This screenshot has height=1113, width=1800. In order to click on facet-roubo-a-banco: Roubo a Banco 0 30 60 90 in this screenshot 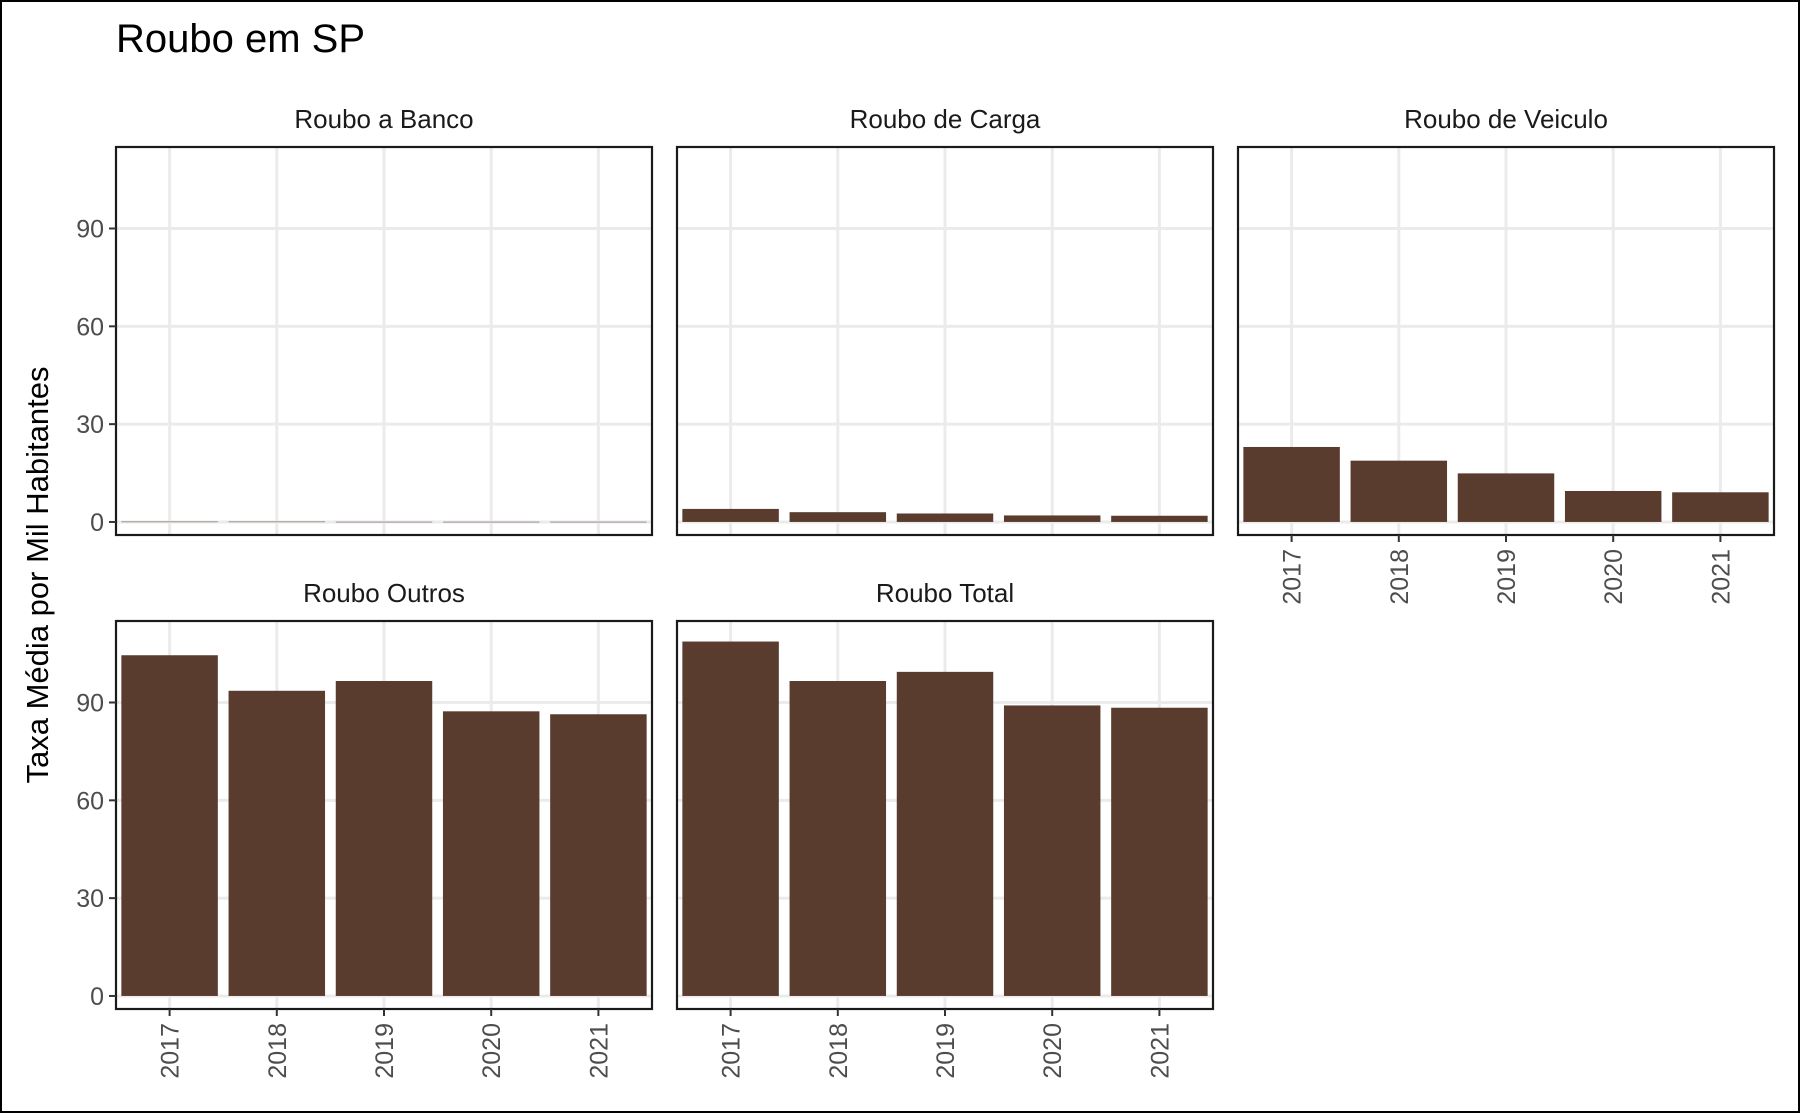, I will do `click(365, 320)`.